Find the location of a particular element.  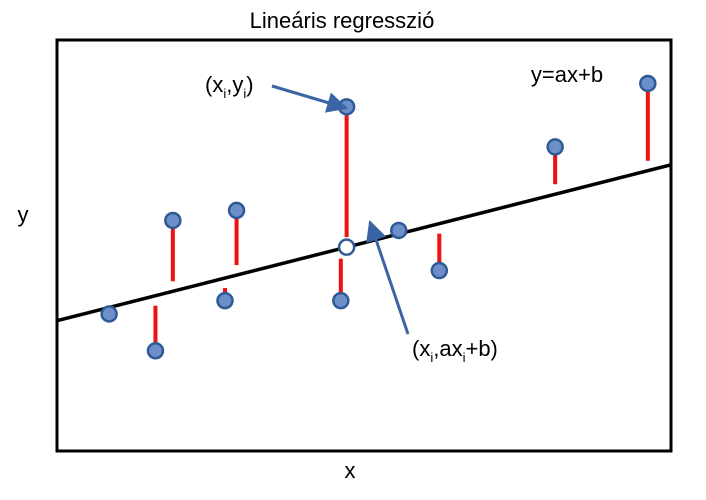

x-axis-label: x is located at coordinates (350, 470).